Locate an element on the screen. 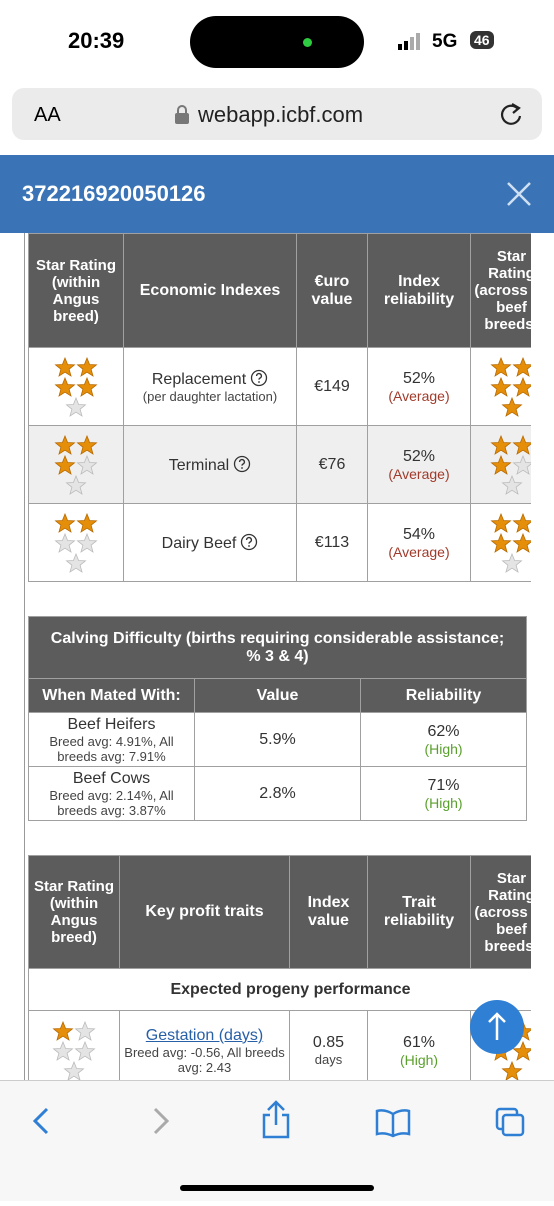 The height and width of the screenshot is (1206, 554). reliability: 52% is located at coordinates (419, 378).